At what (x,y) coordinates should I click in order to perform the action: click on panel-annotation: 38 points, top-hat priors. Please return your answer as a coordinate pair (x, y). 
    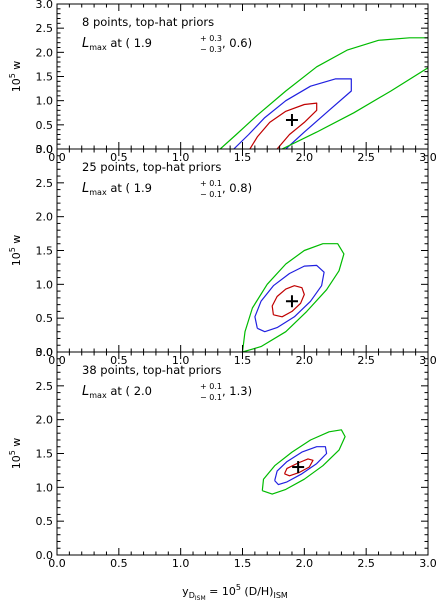
    Looking at the image, I should click on (151, 370).